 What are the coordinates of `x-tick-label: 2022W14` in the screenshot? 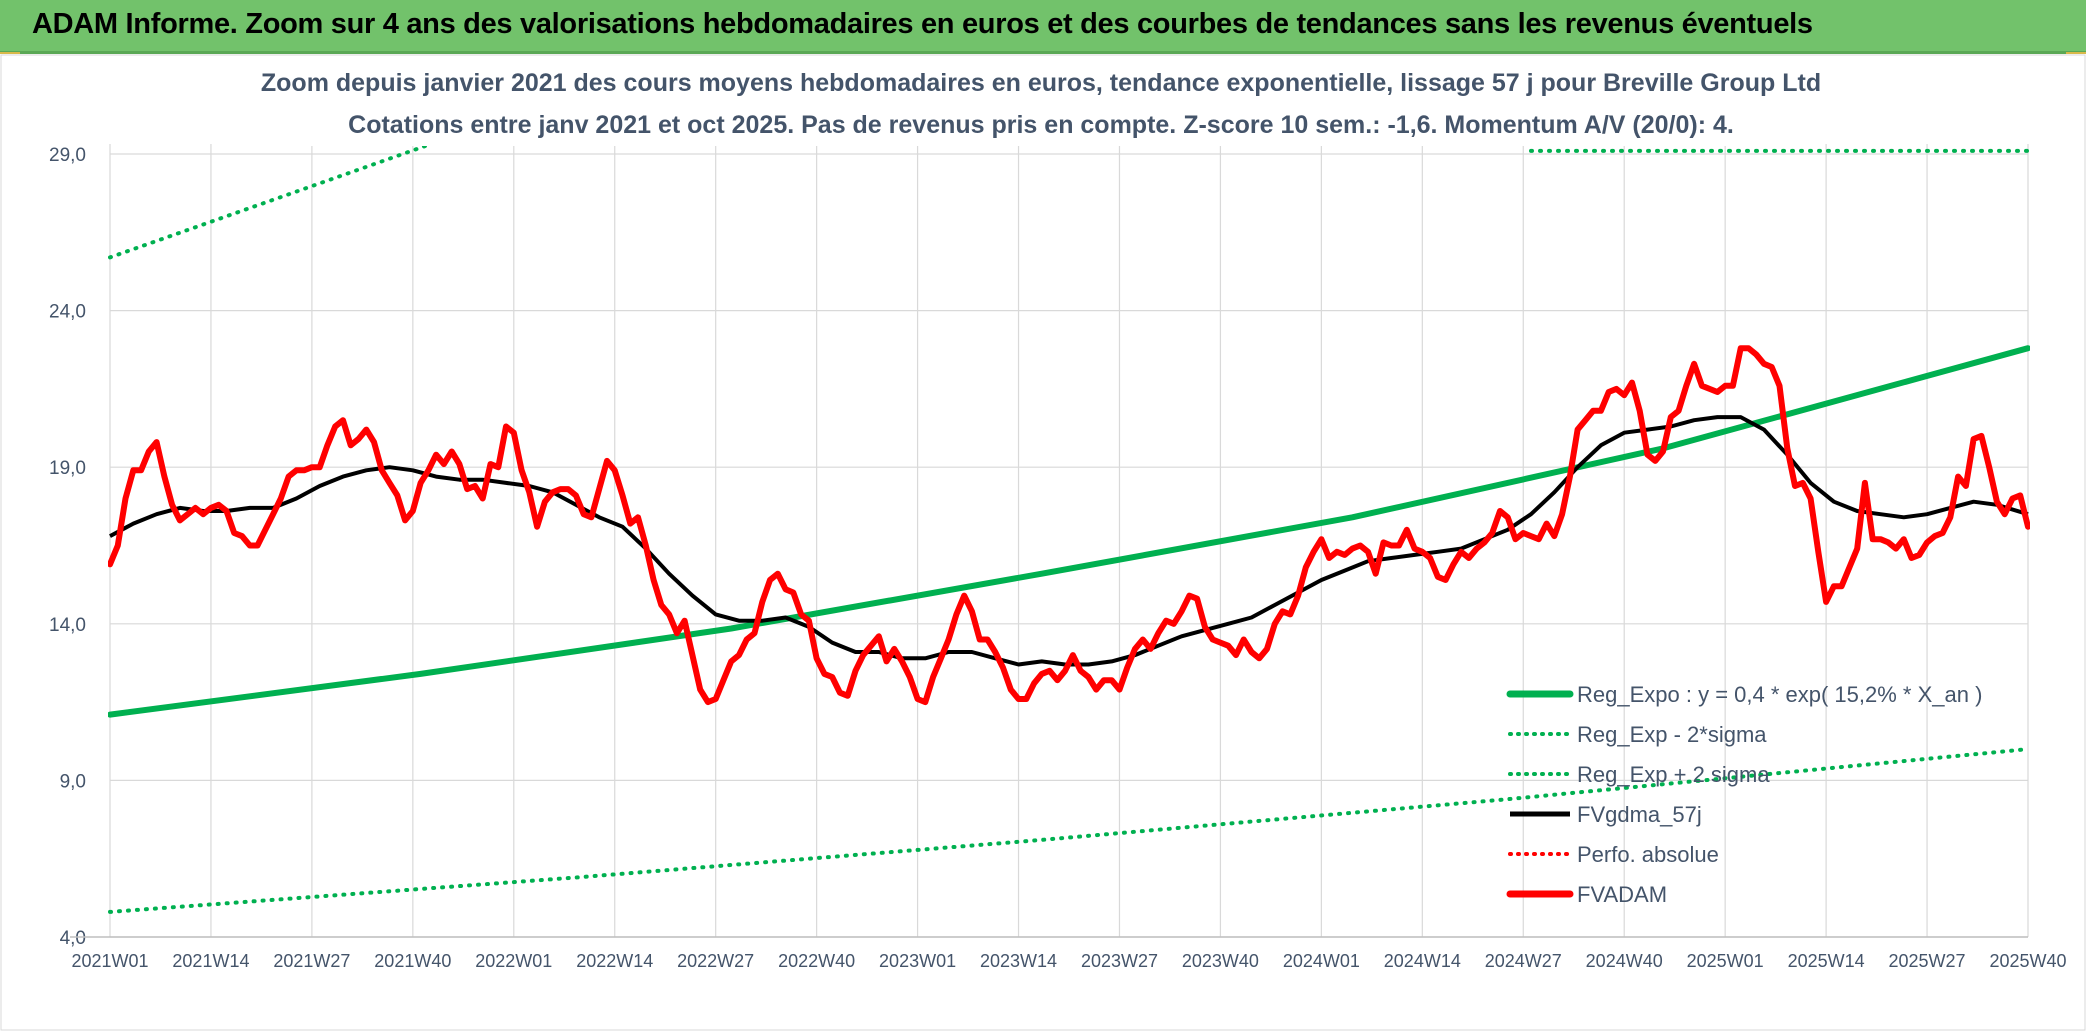 It's located at (614, 961).